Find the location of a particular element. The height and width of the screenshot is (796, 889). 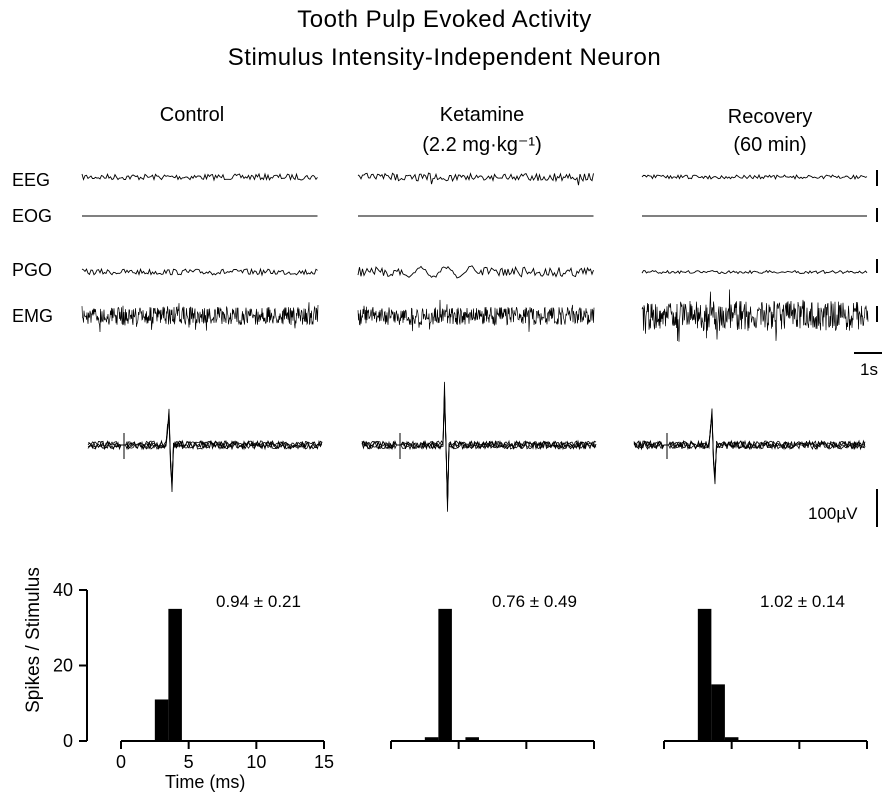

x-tick-label: 0 is located at coordinates (121, 762).